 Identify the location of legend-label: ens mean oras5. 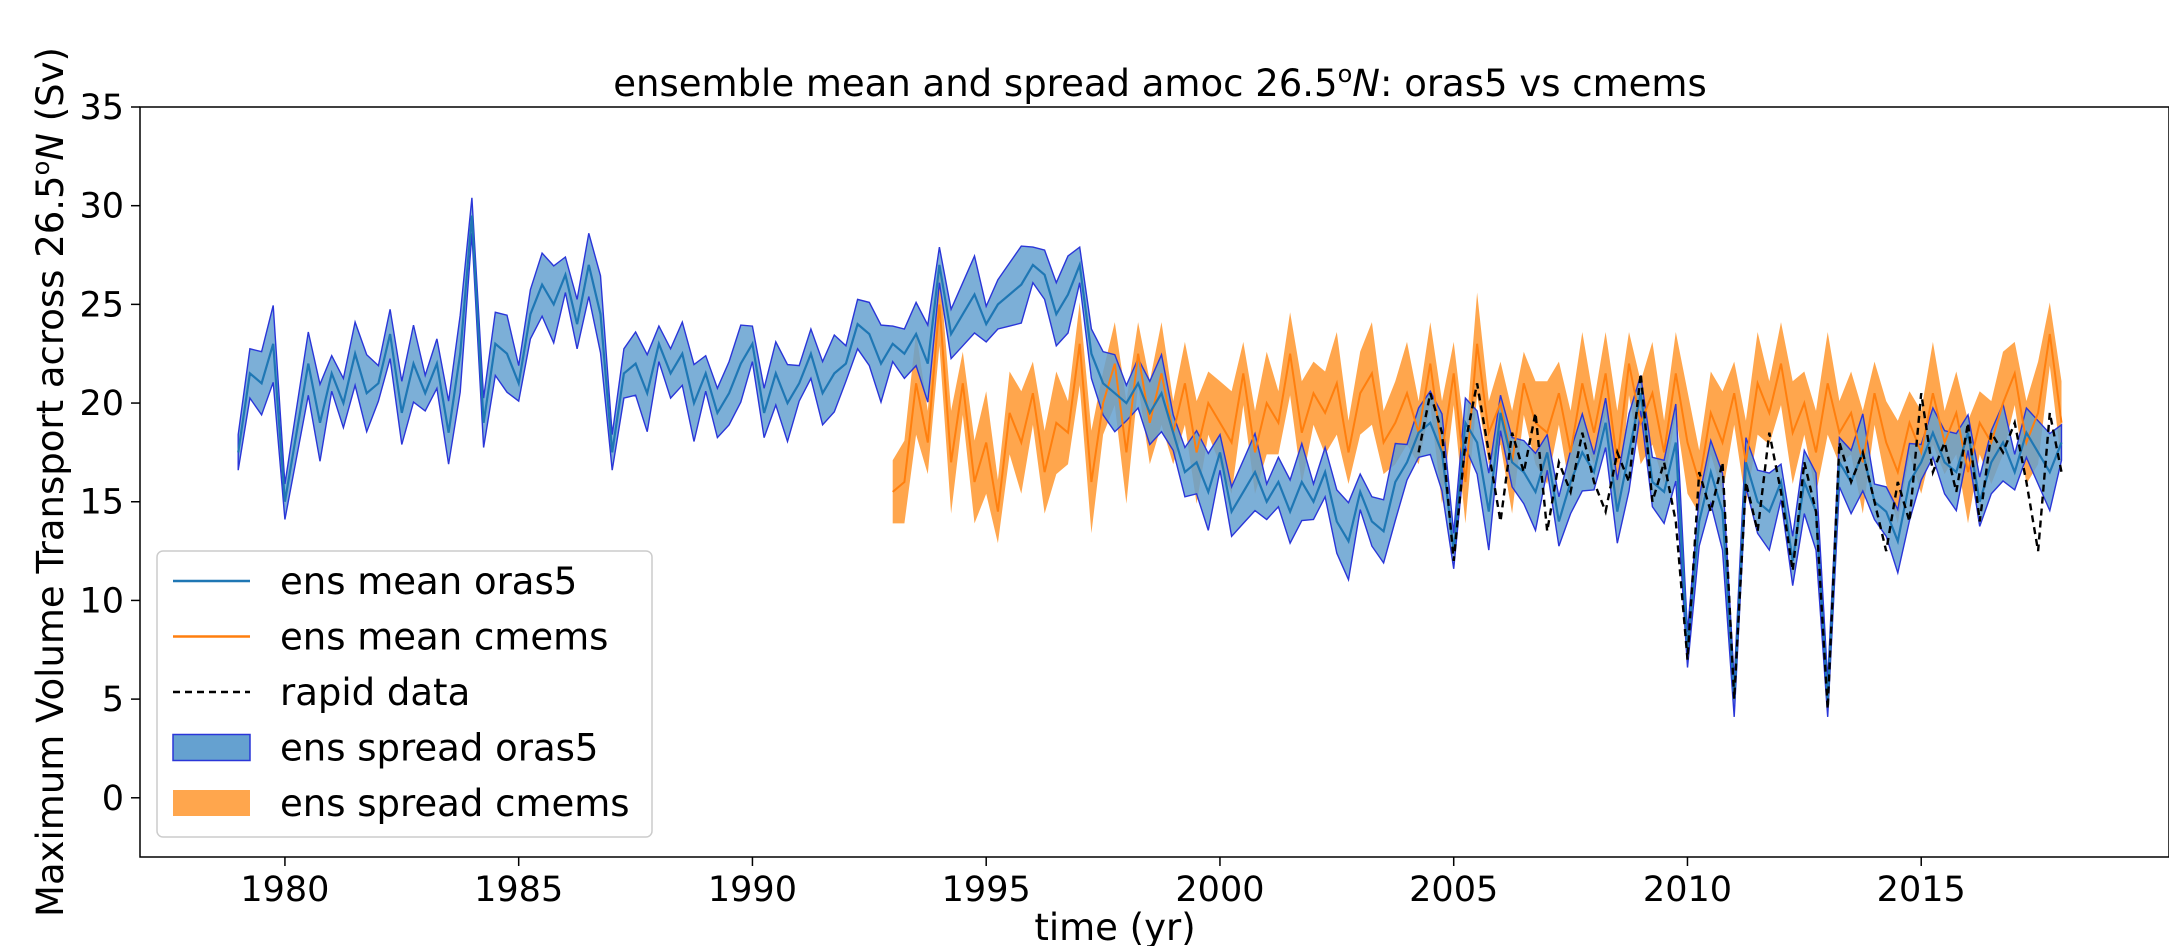
(428, 581).